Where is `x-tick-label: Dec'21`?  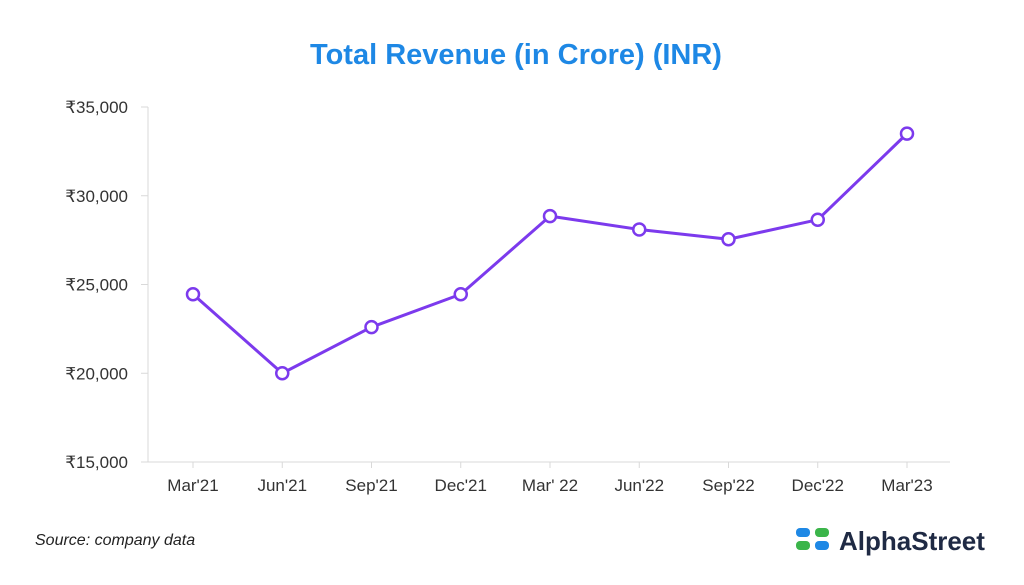 x-tick-label: Dec'21 is located at coordinates (461, 485).